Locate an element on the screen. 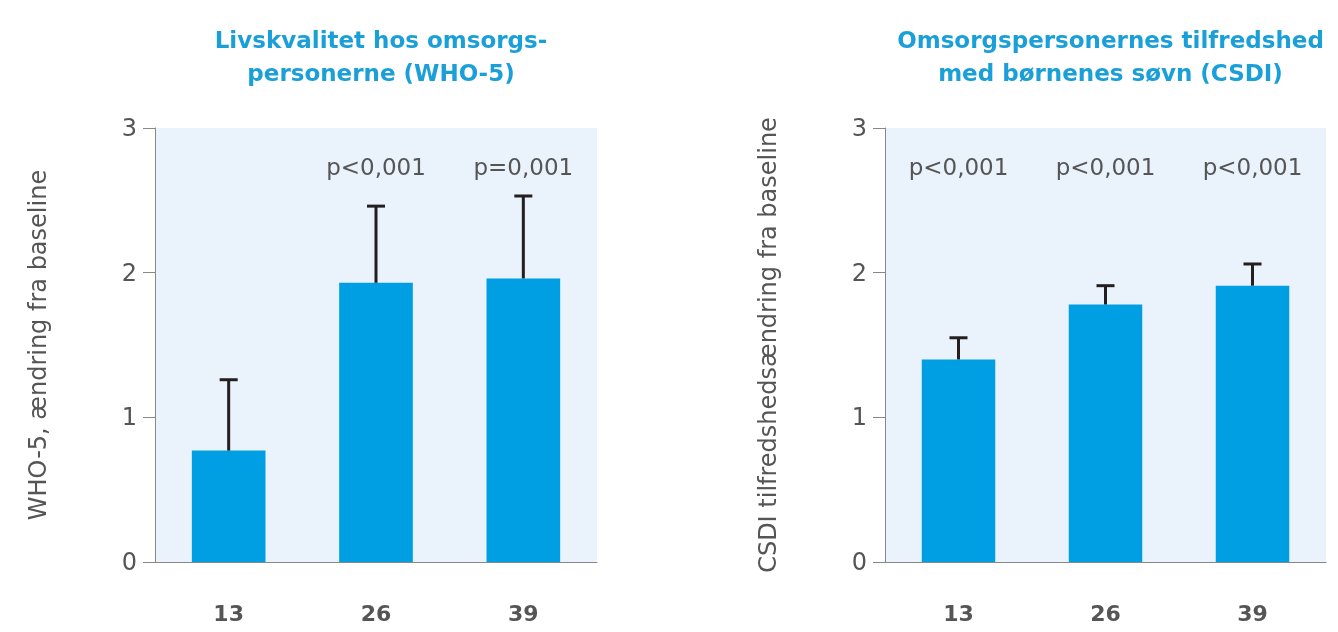 The height and width of the screenshot is (632, 1338). y-axis-title: CSDI tilfredshedsændring fra baseline is located at coordinates (768, 345).